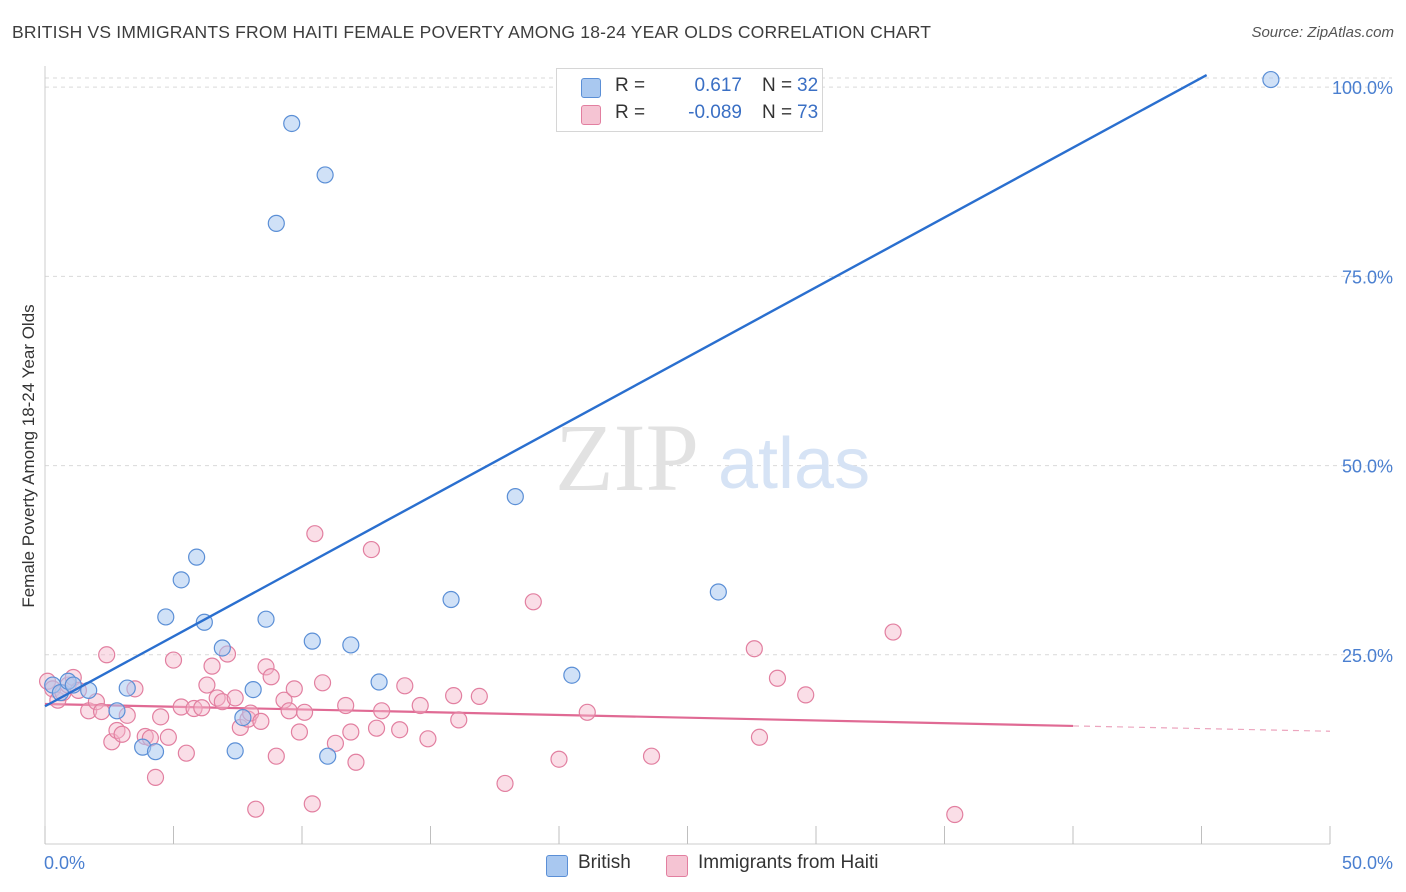 This screenshot has height=892, width=1406. Describe the element at coordinates (591, 115) in the screenshot. I see `haiti-swatch` at that location.